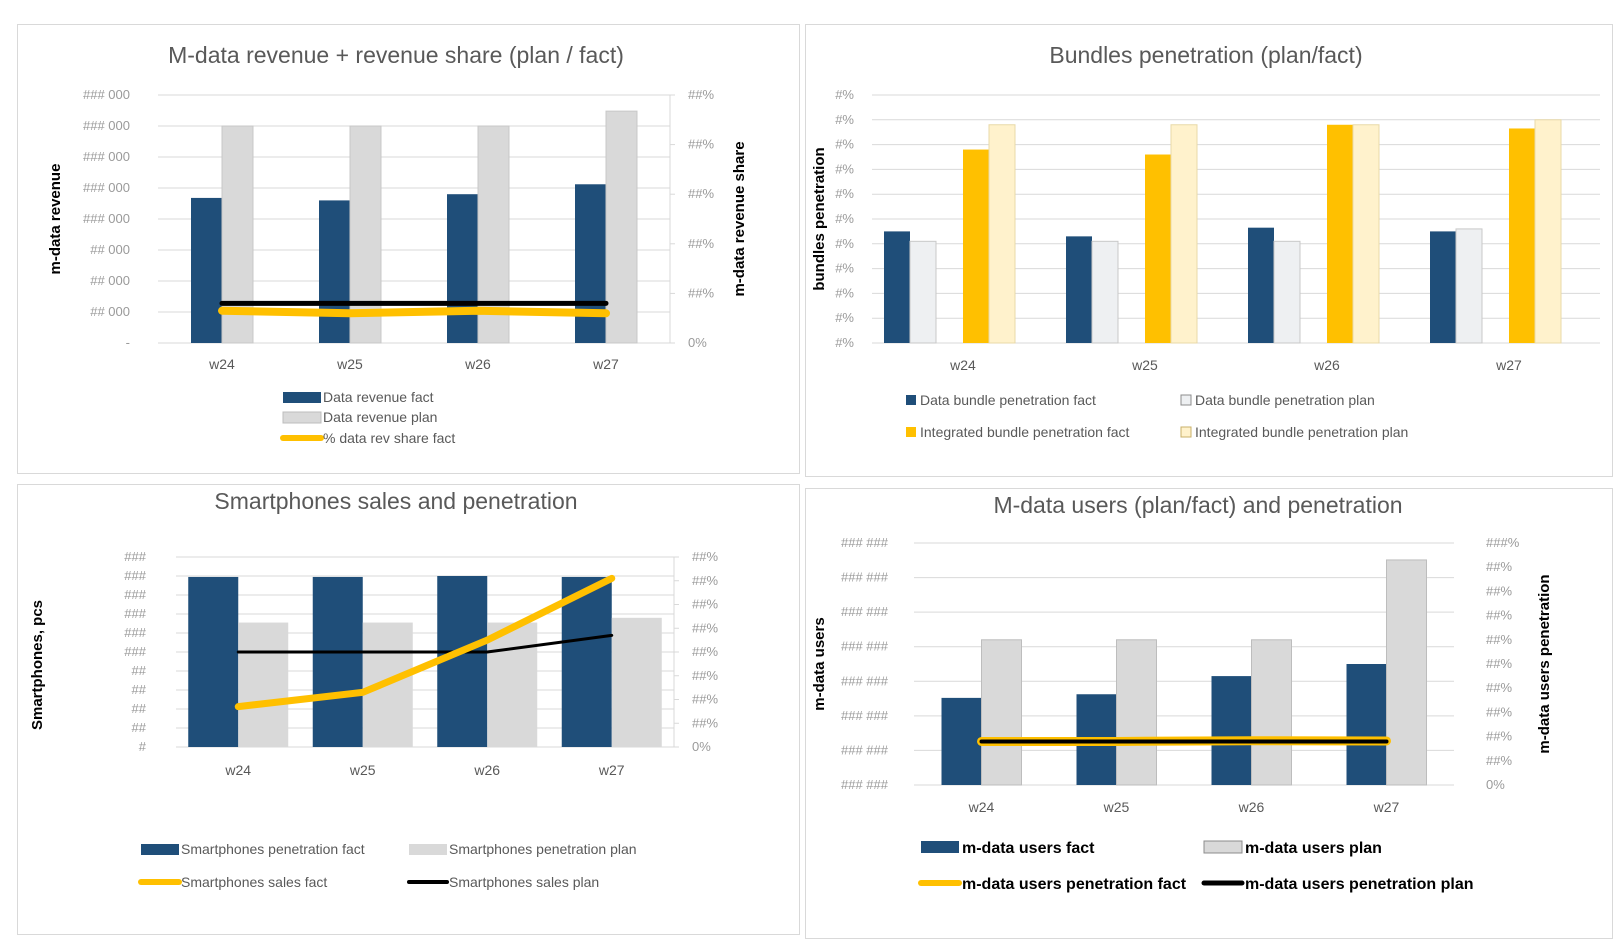 Image resolution: width=1620 pixels, height=950 pixels. What do you see at coordinates (1359, 884) in the screenshot?
I see `legend-label: m-data users penetration plan` at bounding box center [1359, 884].